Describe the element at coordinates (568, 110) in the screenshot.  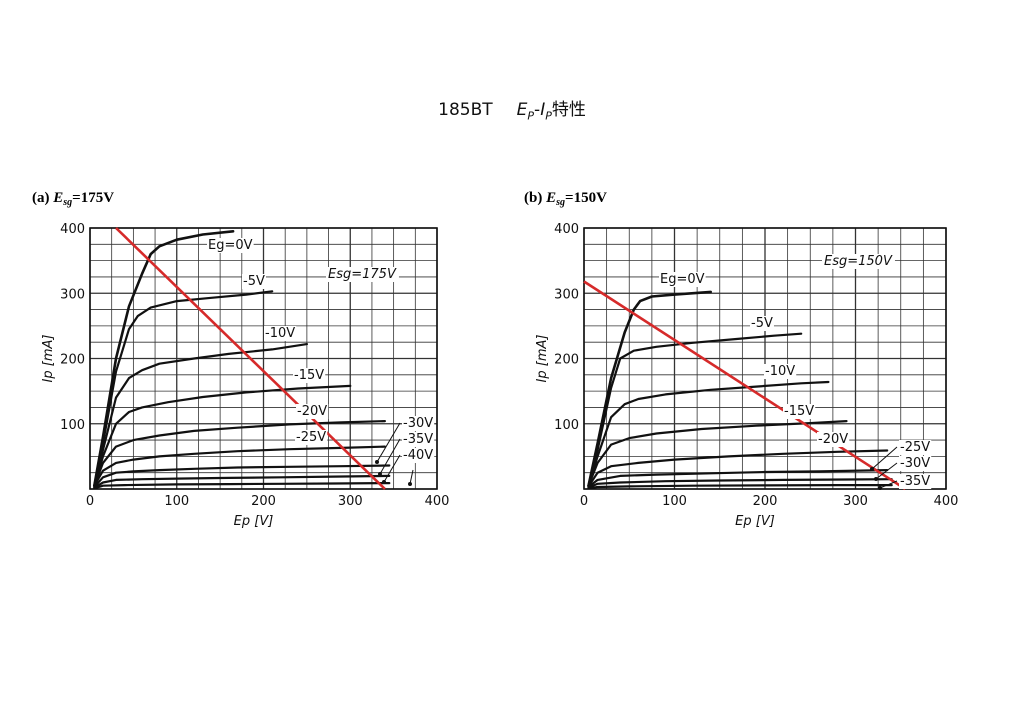
I see `title-suffix: 特性` at that location.